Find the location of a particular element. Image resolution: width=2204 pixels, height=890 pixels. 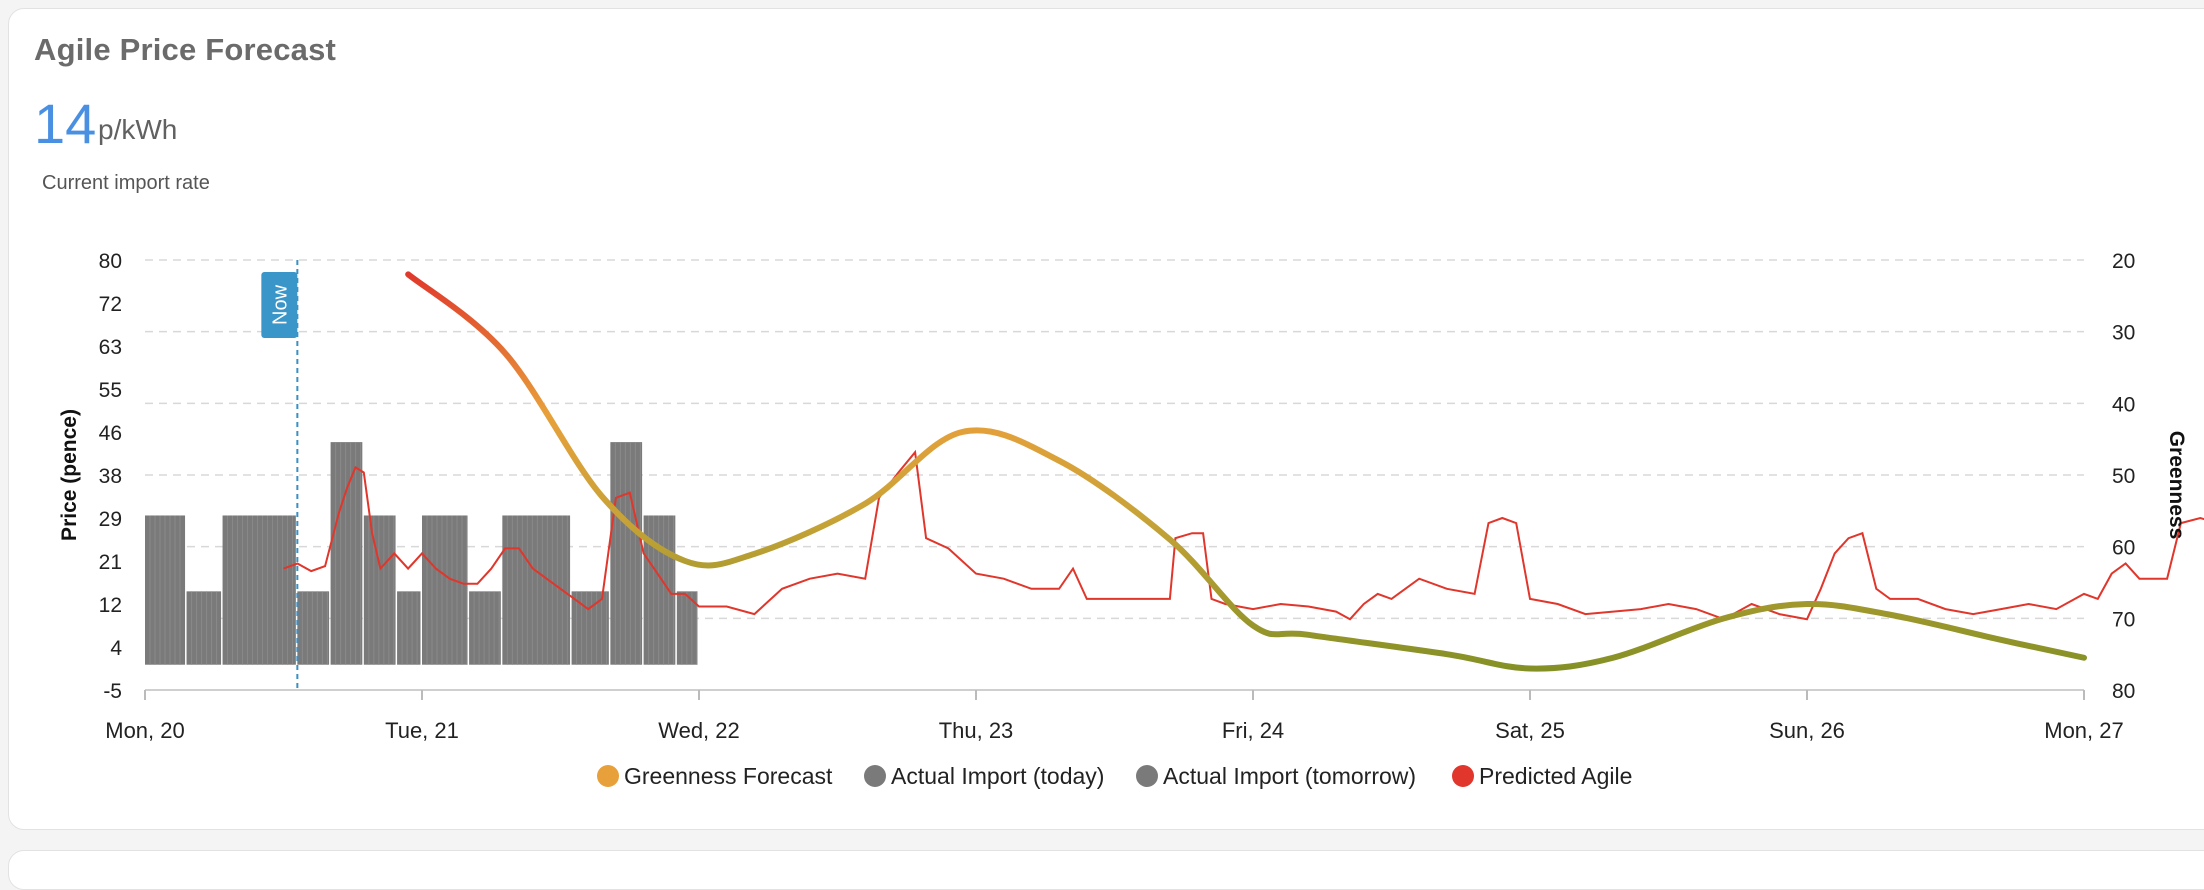

y-left-tick: 29 is located at coordinates (110, 519).